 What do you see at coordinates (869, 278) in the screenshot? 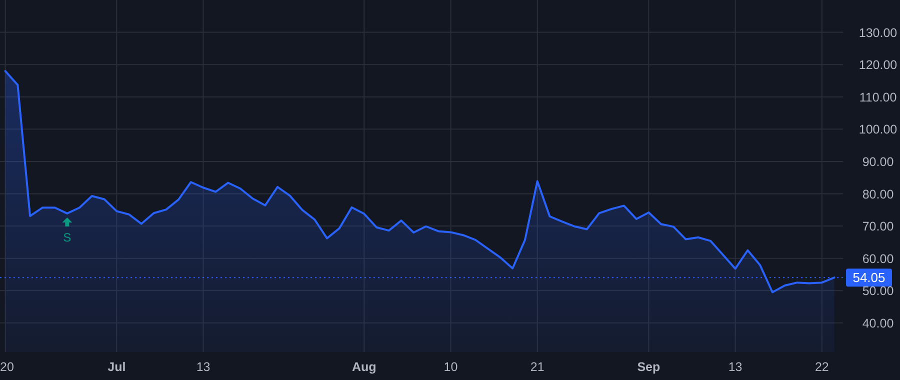
I see `ref-line-label: 54.05` at bounding box center [869, 278].